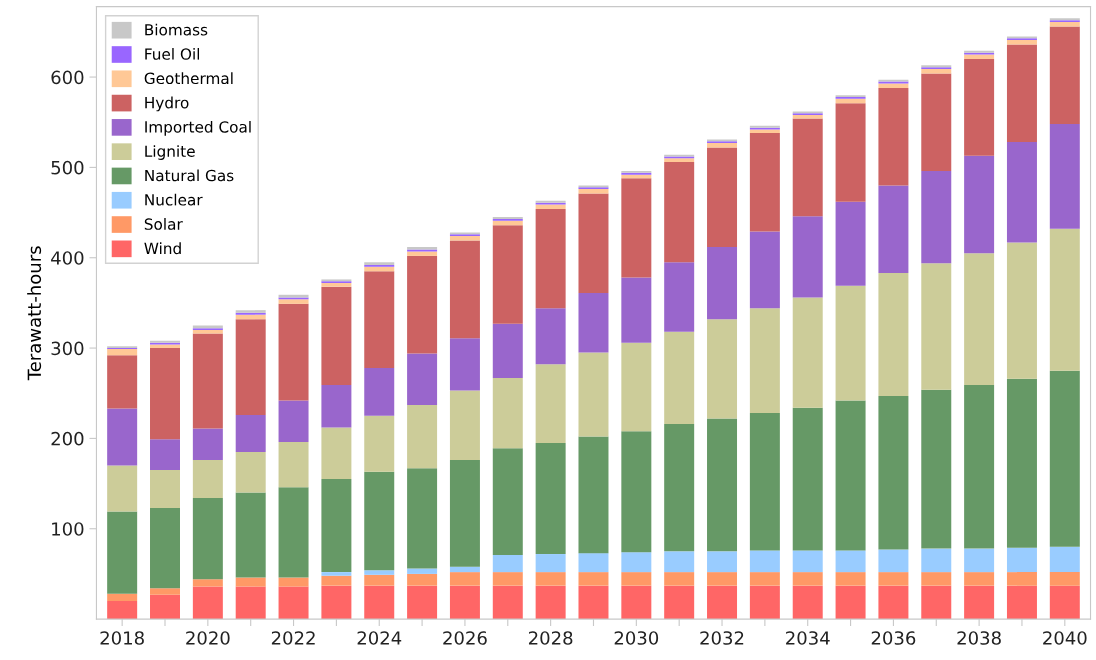 The width and height of the screenshot is (1096, 660). I want to click on y-tick-label: 100, so click(68, 529).